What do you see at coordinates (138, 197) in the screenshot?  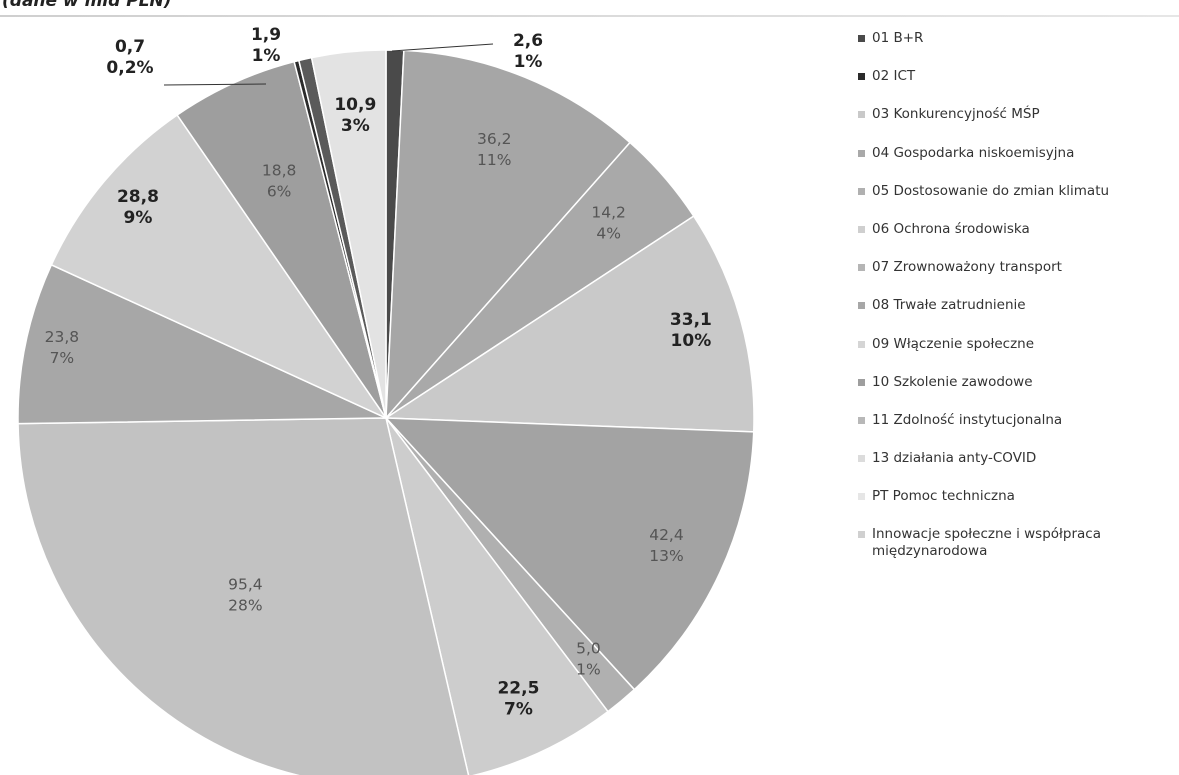 I see `slice-value-label-10: 28,8` at bounding box center [138, 197].